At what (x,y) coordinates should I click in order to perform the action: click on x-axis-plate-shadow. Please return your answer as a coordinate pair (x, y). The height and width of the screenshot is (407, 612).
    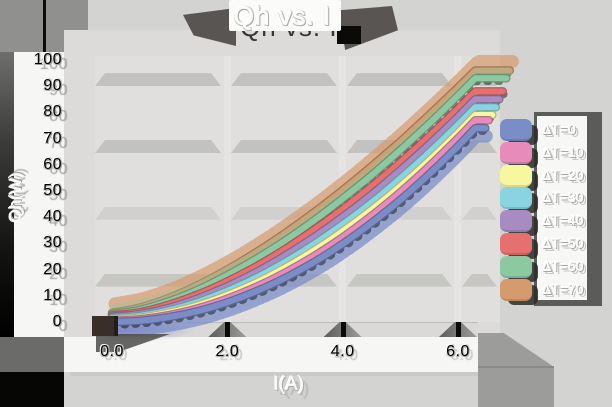
    Looking at the image, I should click on (274, 374).